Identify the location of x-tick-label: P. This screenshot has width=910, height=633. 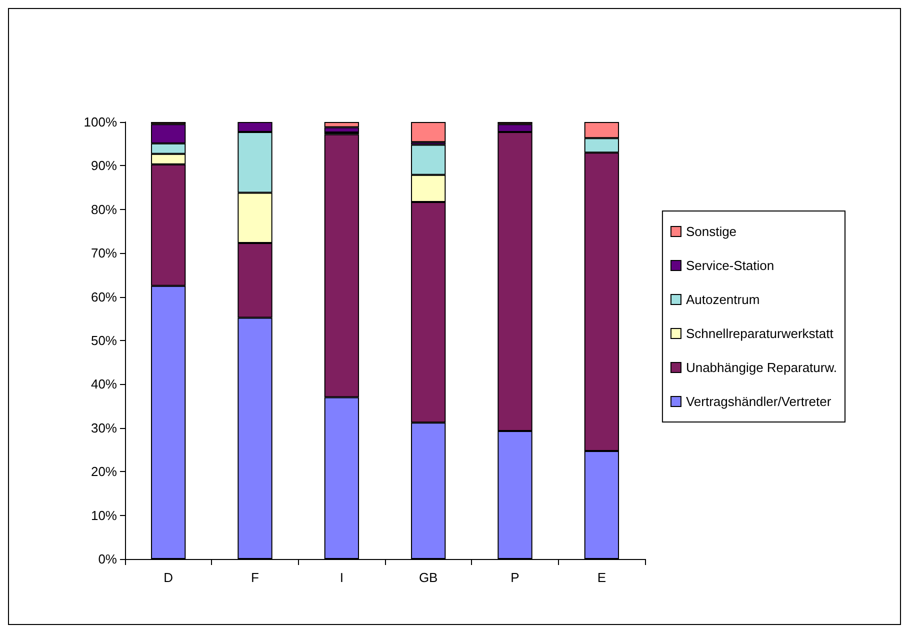
(515, 577).